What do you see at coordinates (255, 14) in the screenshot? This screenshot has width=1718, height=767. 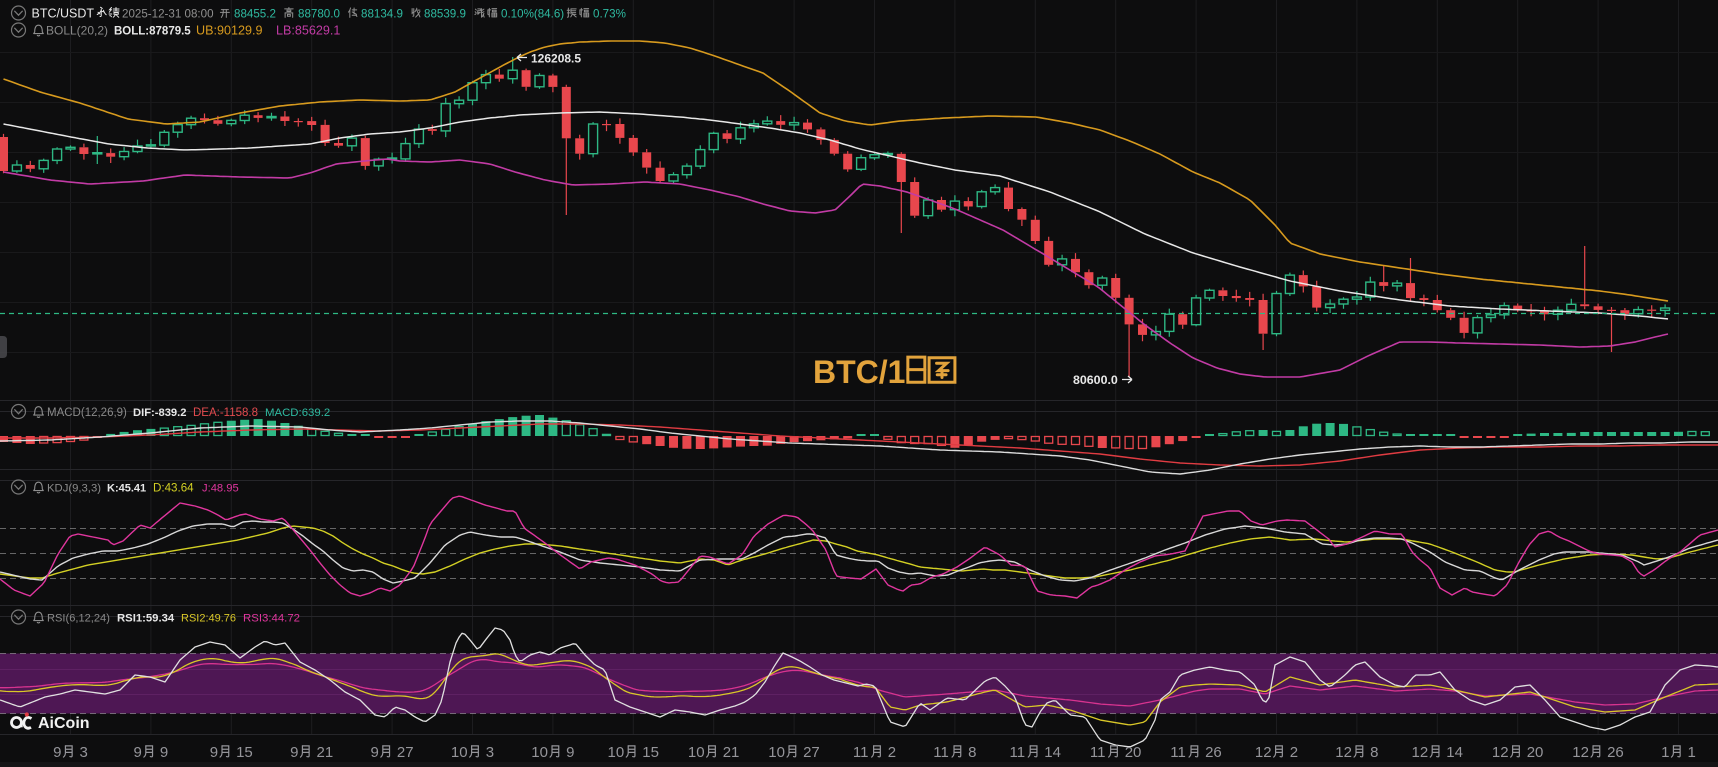 I see `svg-text: 88455.2` at bounding box center [255, 14].